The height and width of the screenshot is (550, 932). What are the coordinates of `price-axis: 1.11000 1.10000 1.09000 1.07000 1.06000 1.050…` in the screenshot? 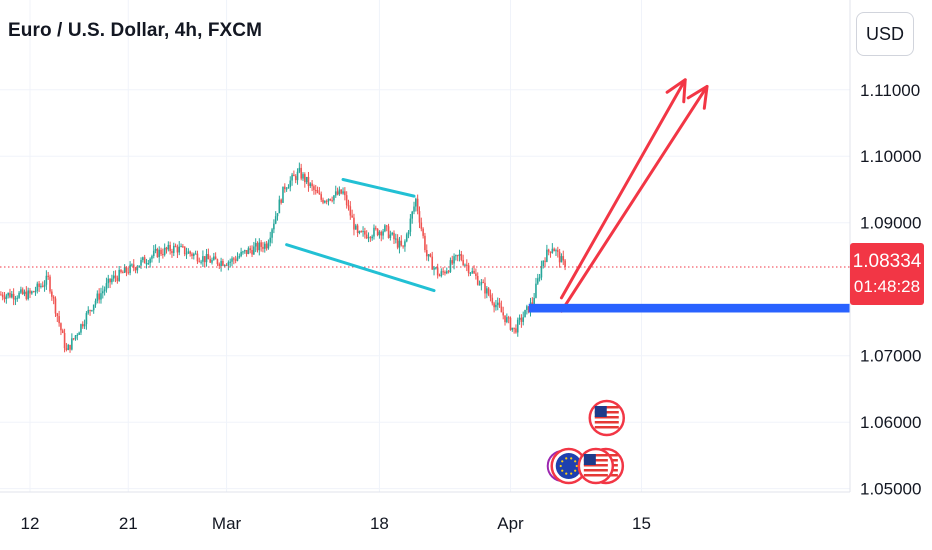 It's located at (890, 290).